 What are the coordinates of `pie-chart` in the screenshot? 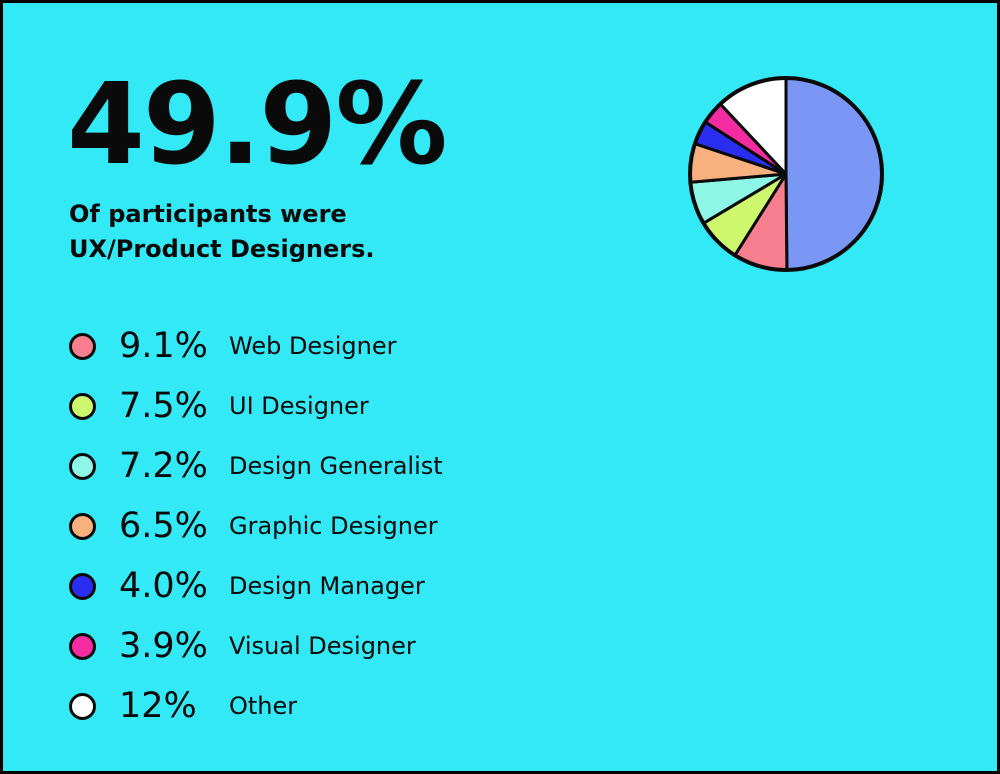 It's located at (786, 174).